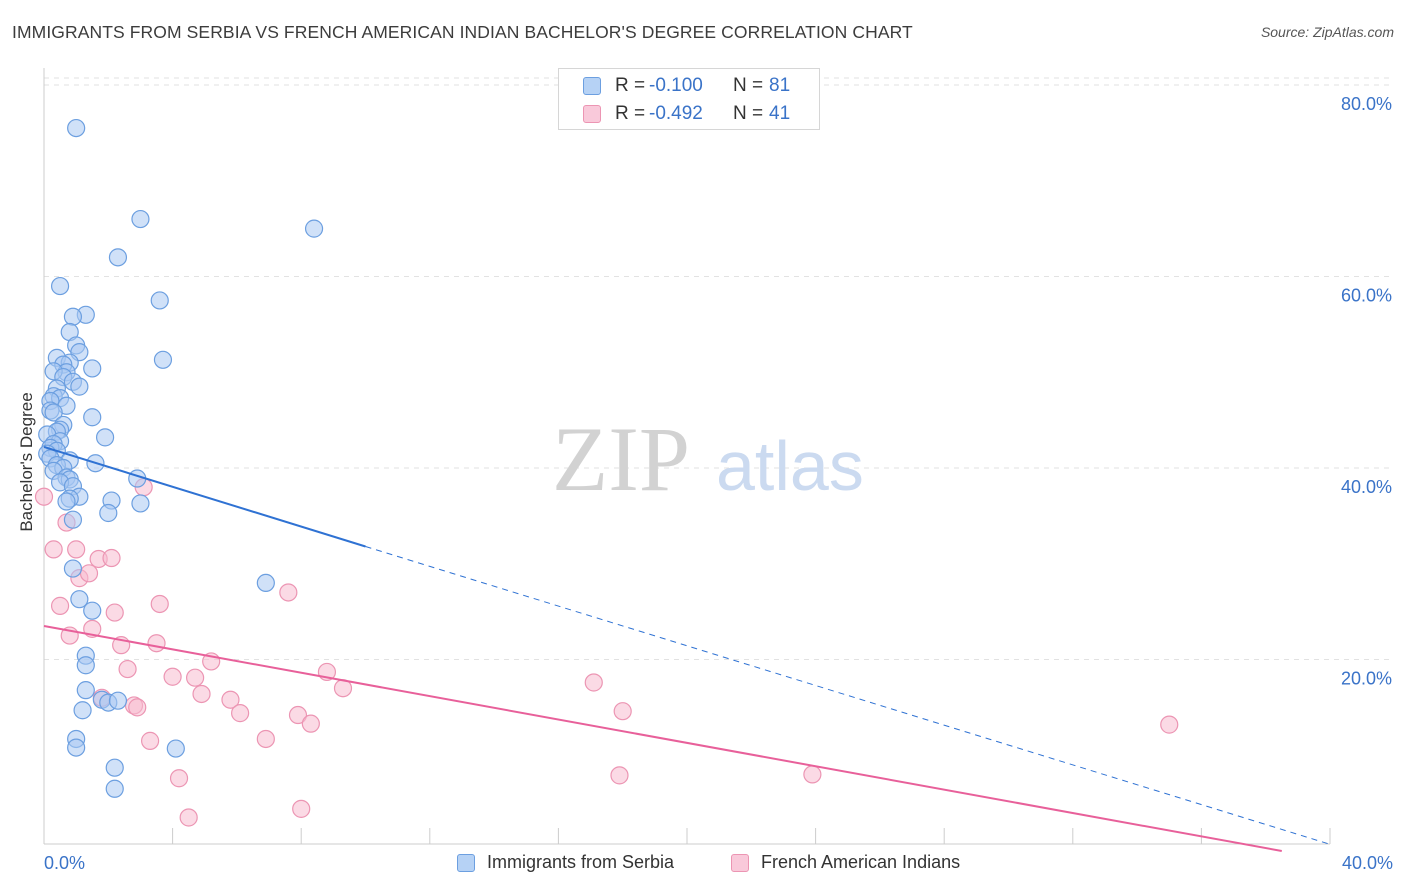  What do you see at coordinates (1366, 104) in the screenshot?
I see `y-tick-label: 80.0%` at bounding box center [1366, 104].